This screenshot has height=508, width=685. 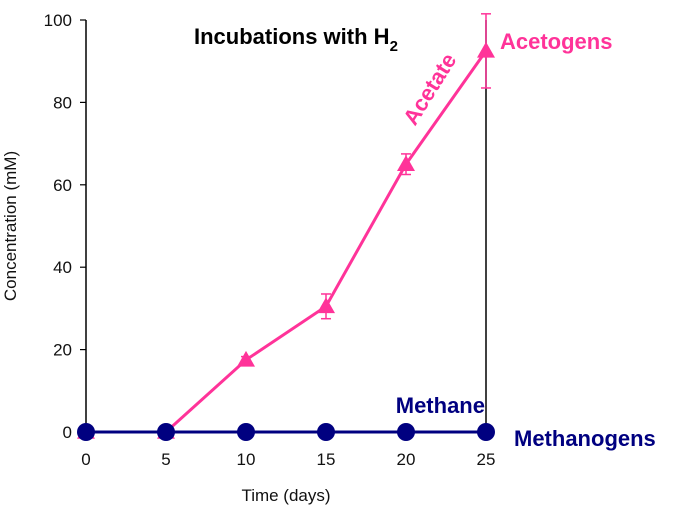 What do you see at coordinates (165, 459) in the screenshot?
I see `x-tick-label: 5` at bounding box center [165, 459].